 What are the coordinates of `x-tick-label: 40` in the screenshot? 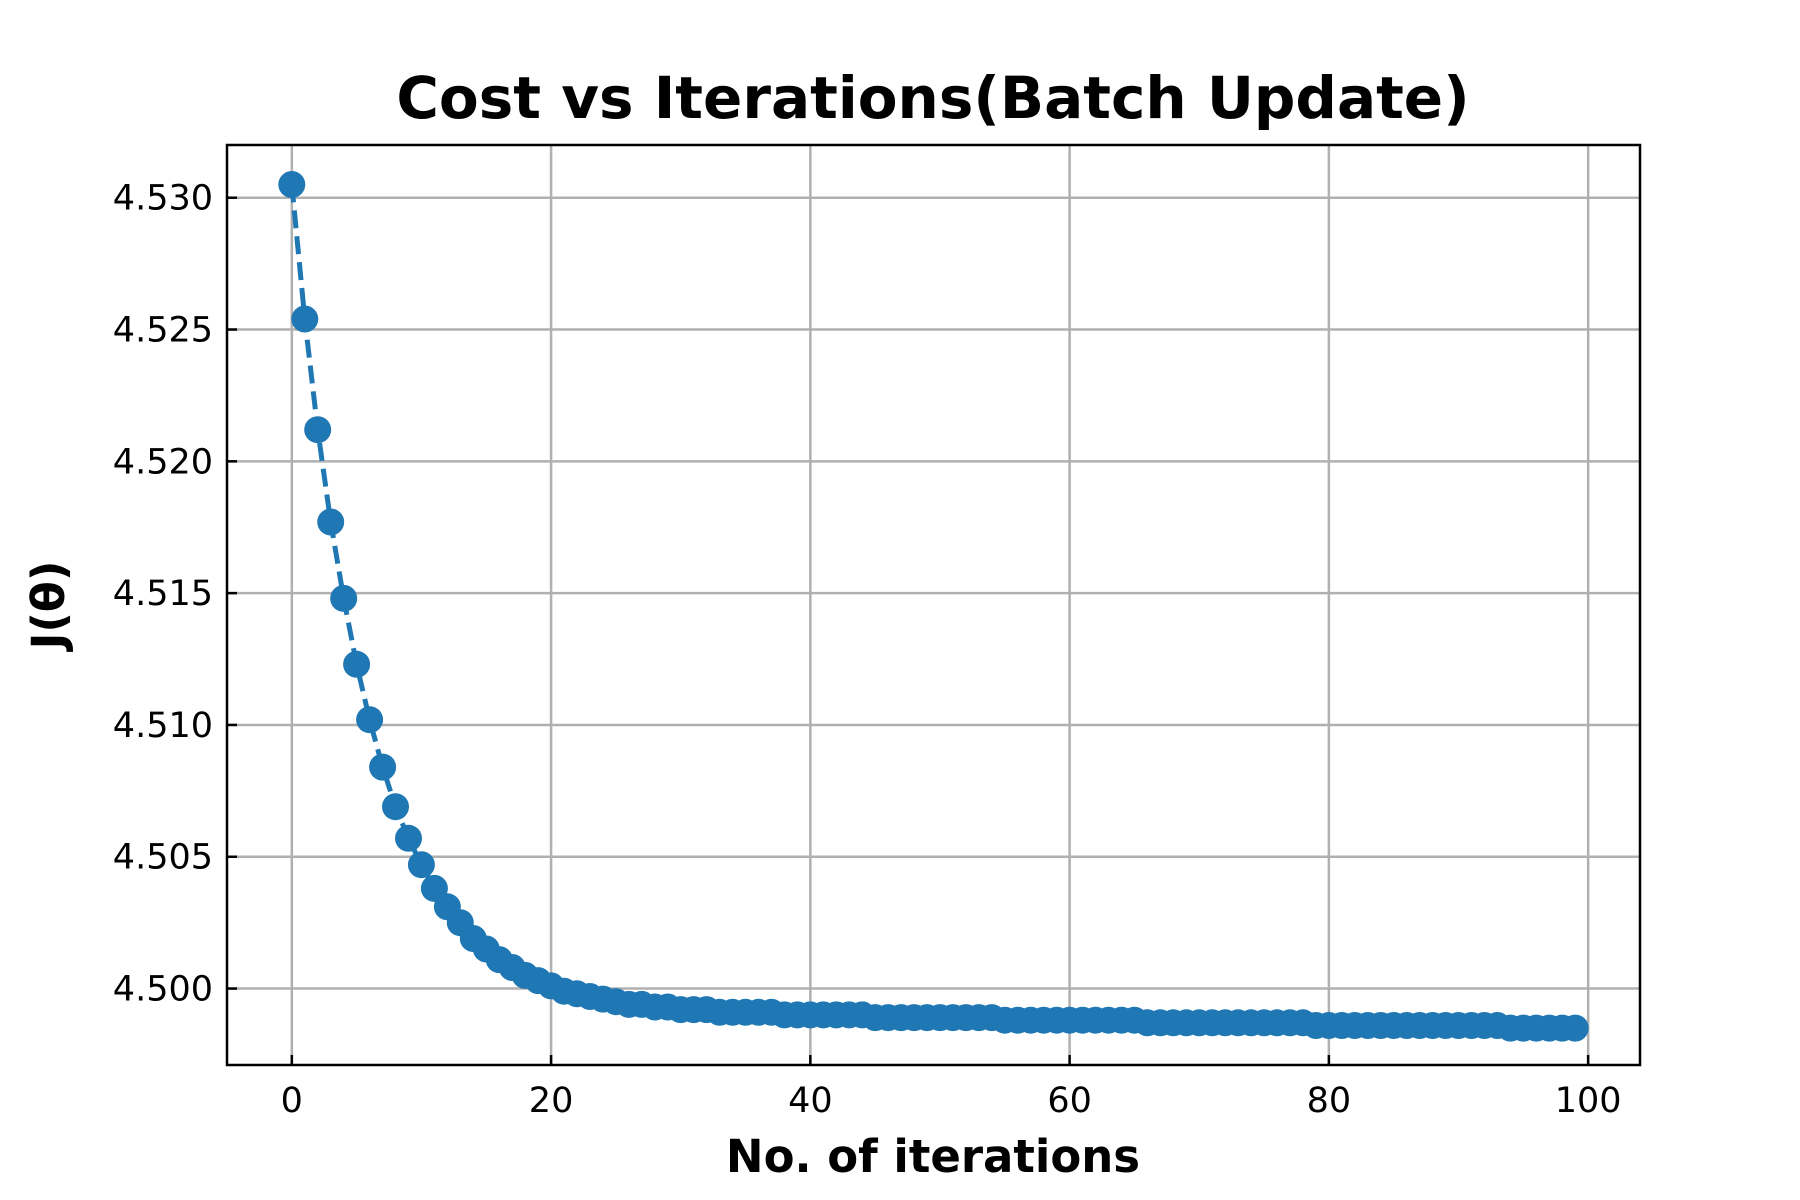 It's located at (810, 1101).